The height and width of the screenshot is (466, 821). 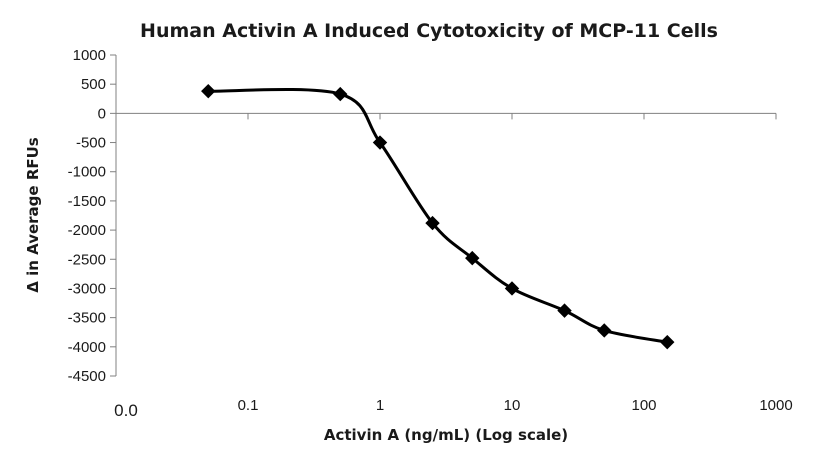 What do you see at coordinates (126, 410) in the screenshot?
I see `x-tick-label: 0.0` at bounding box center [126, 410].